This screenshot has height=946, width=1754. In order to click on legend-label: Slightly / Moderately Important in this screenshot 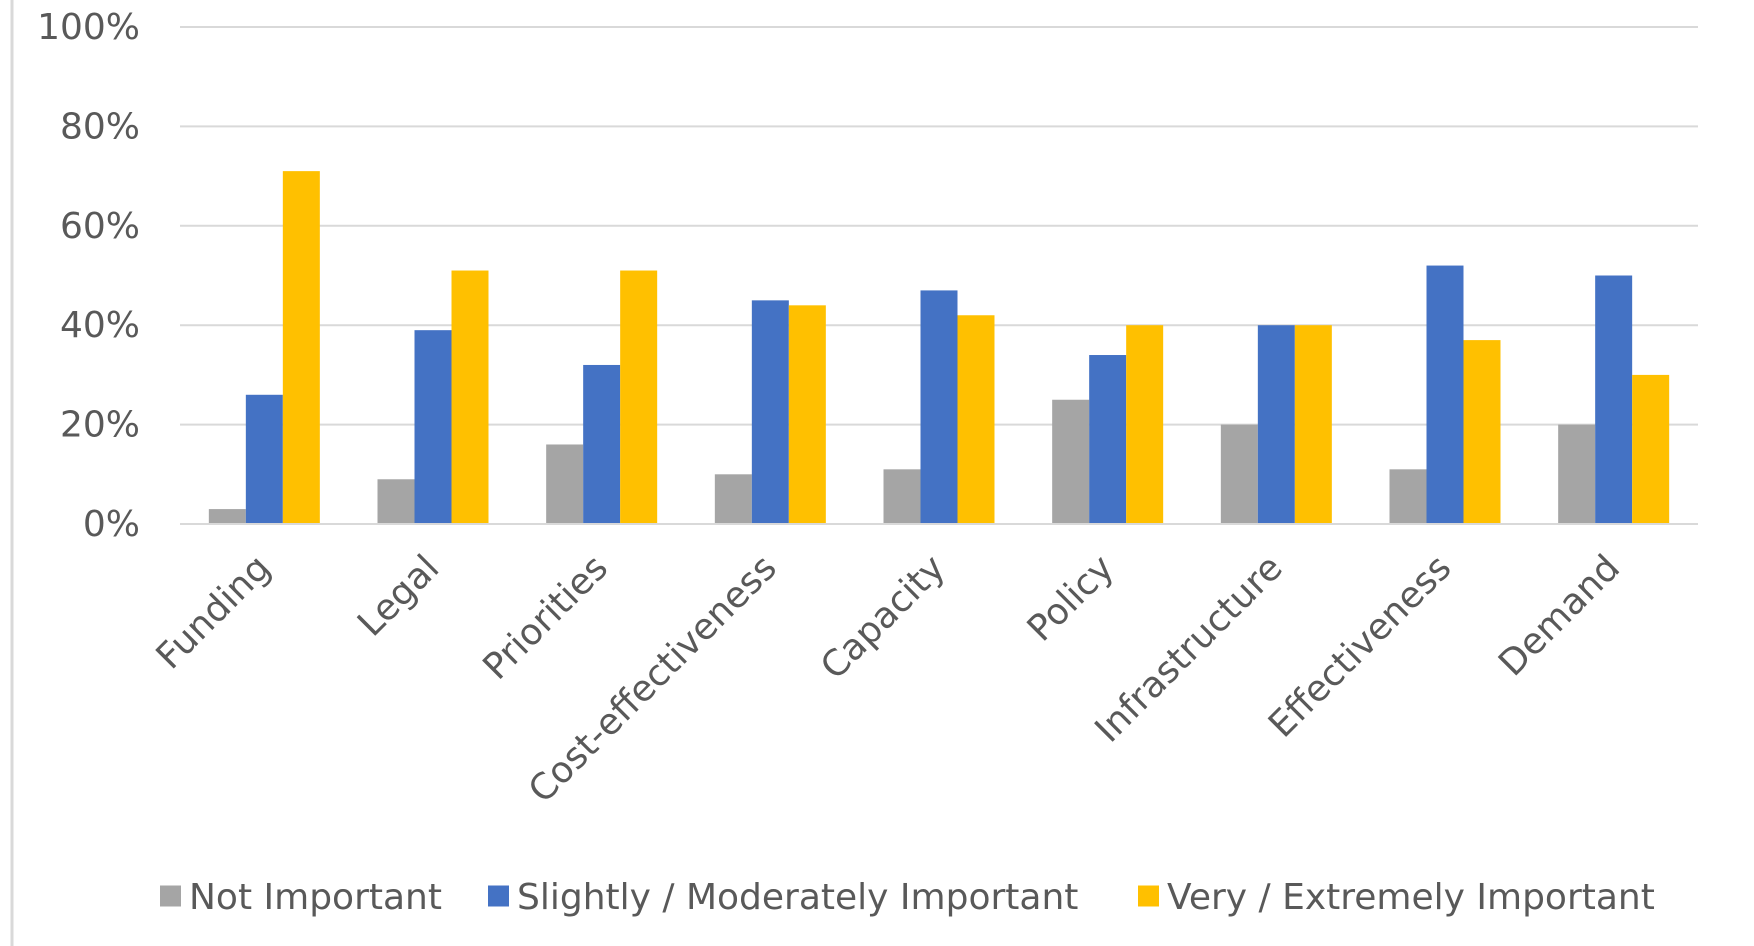, I will do `click(797, 897)`.